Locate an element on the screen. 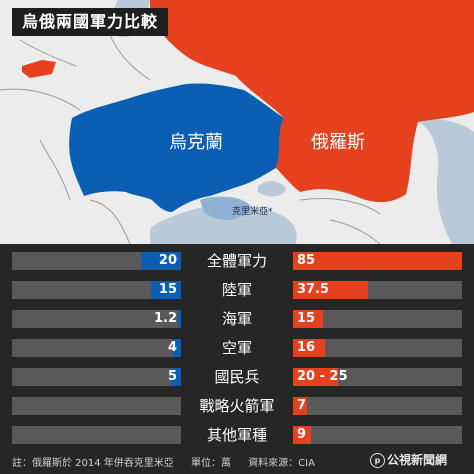 This screenshot has width=474, height=474. category-label: 國民兵 is located at coordinates (237, 377).